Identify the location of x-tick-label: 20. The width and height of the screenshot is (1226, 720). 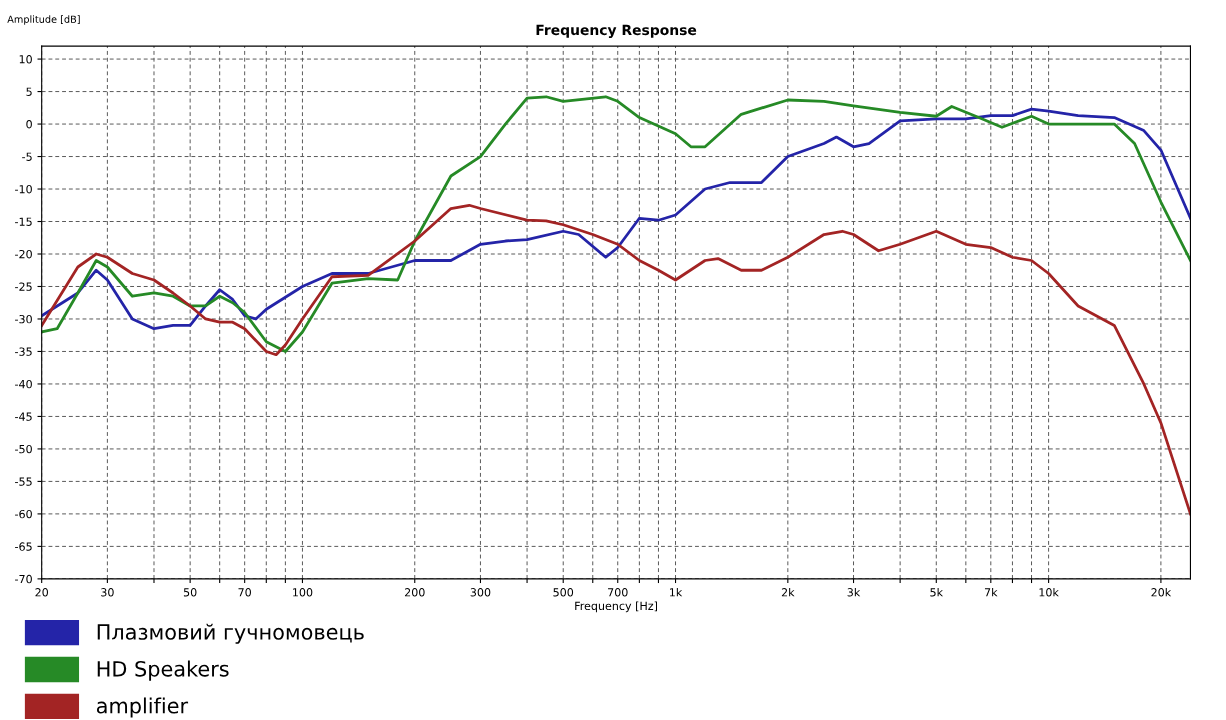
(42, 592).